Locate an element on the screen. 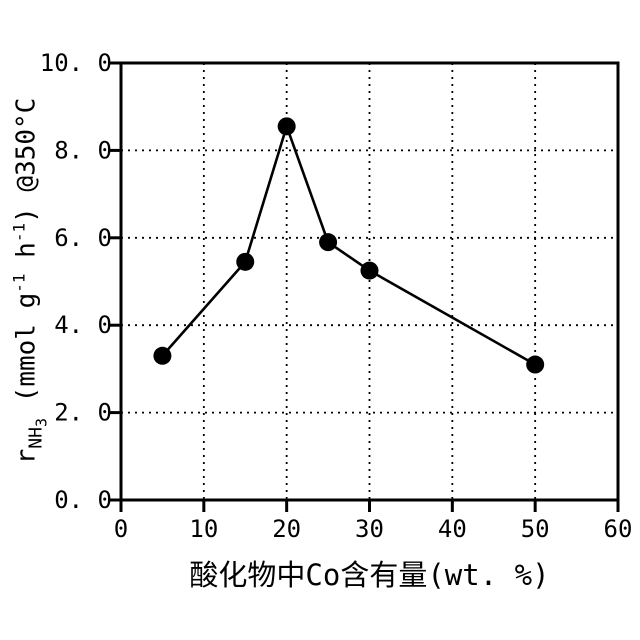 The height and width of the screenshot is (640, 640). y-tick-label: 8. 0 is located at coordinates (83, 150).